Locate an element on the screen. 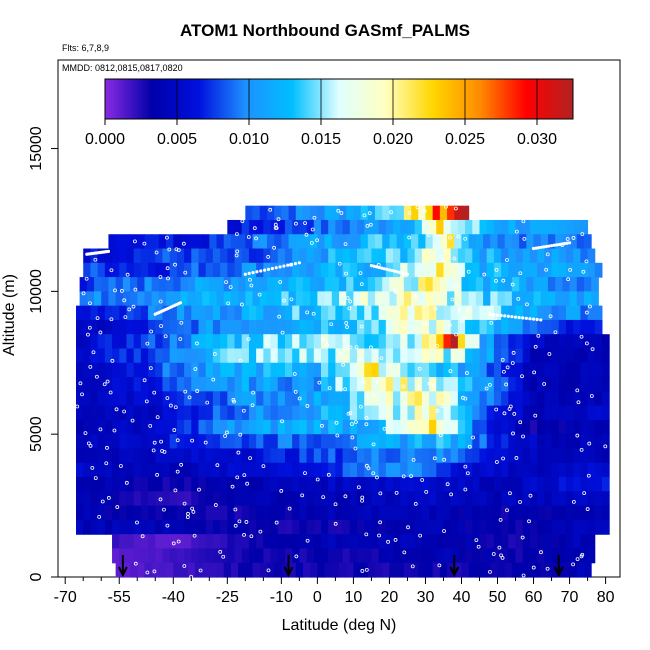 The width and height of the screenshot is (650, 650). x-tick-label: 0 is located at coordinates (317, 597).